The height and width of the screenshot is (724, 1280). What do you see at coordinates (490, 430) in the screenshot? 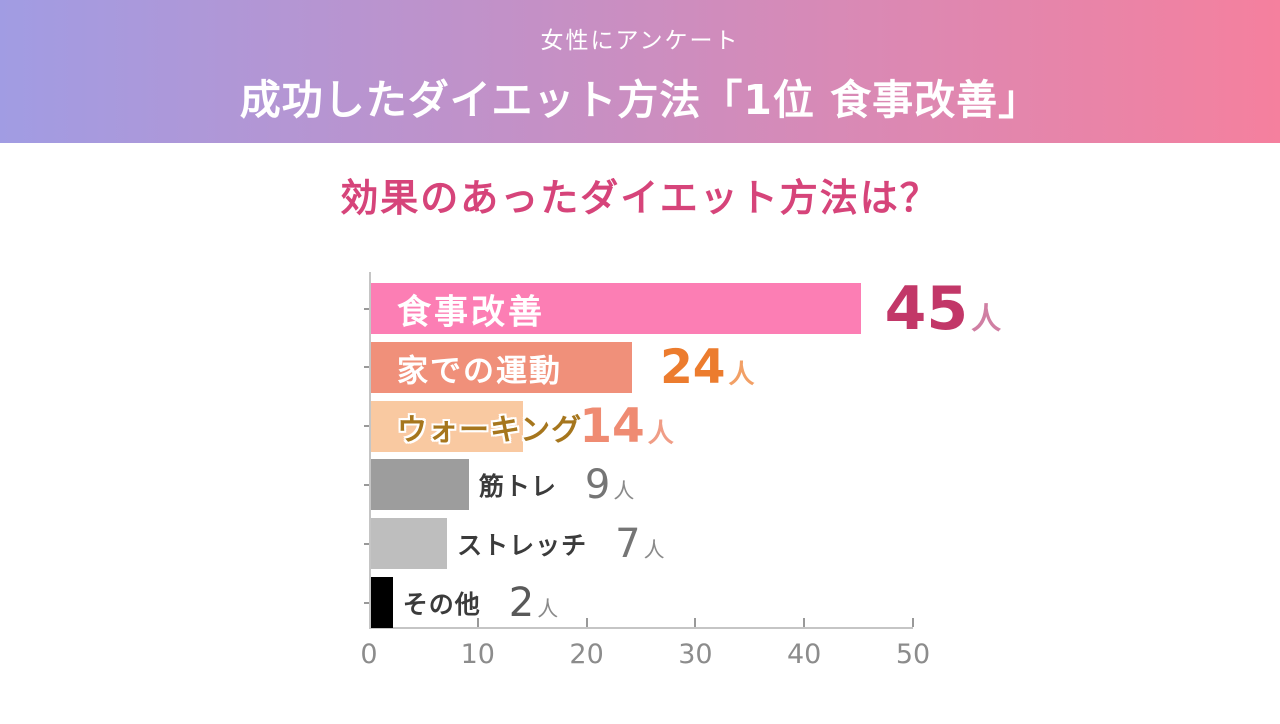
I see `bar-label: ウォーキング` at bounding box center [490, 430].